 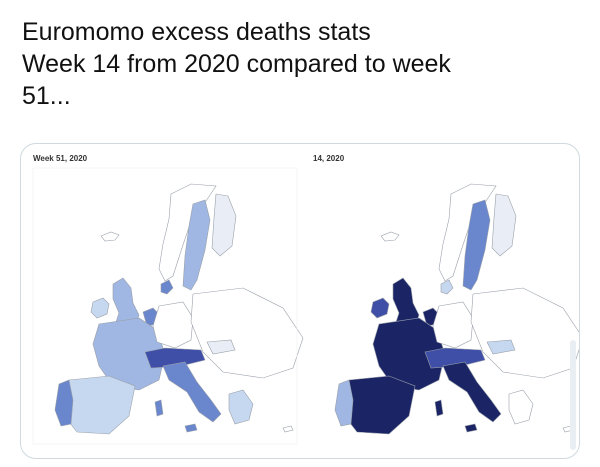 What do you see at coordinates (329, 158) in the screenshot?
I see `map-label-week-14: 14, 2020` at bounding box center [329, 158].